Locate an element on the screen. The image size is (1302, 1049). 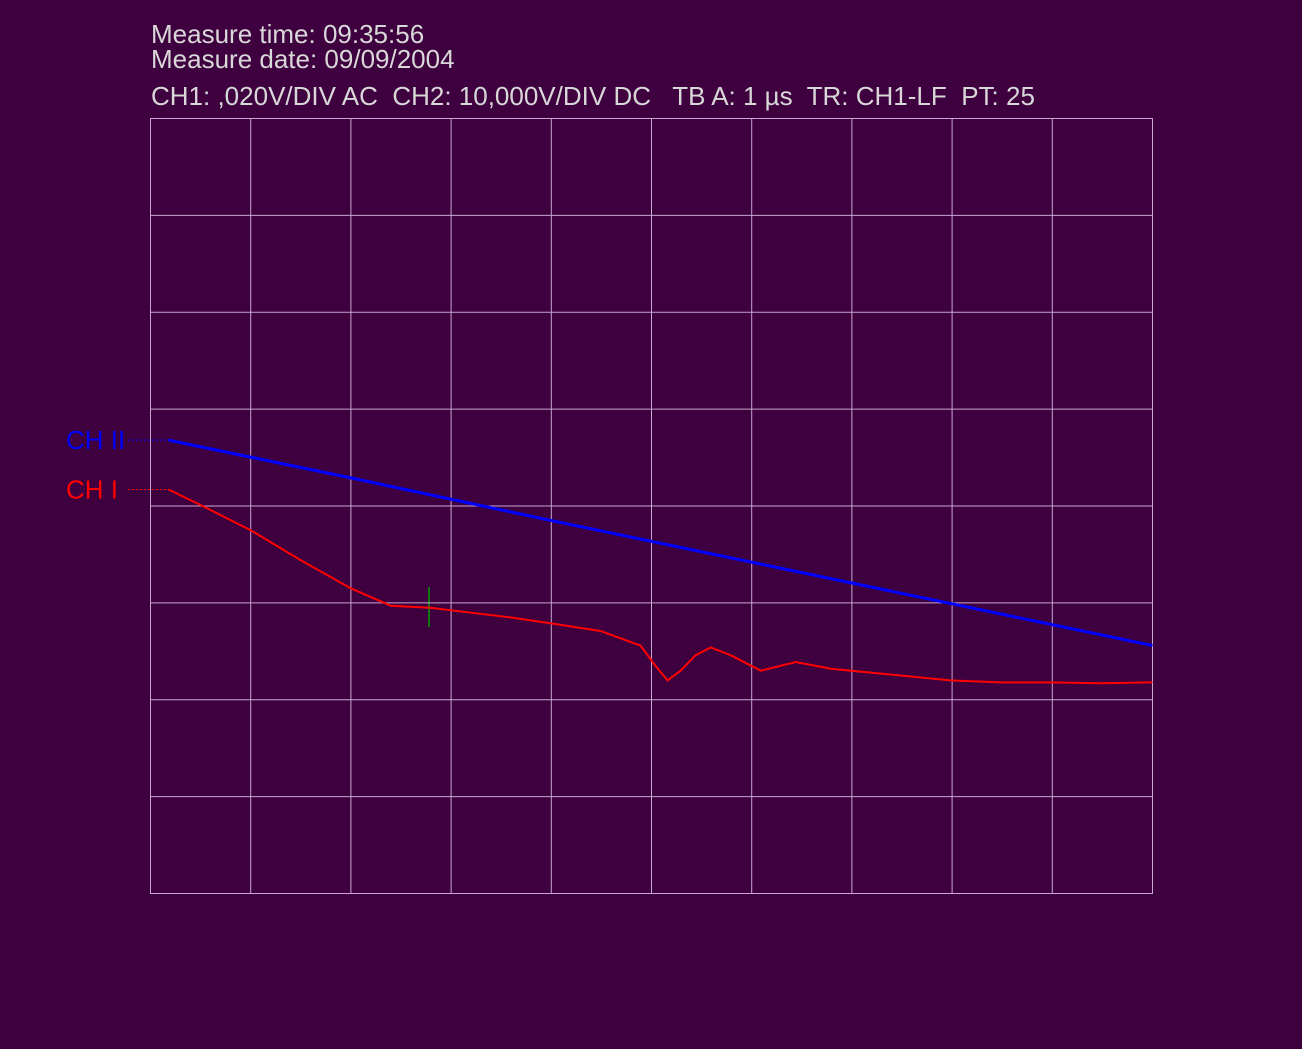
channel-label: CH II is located at coordinates (95, 440).